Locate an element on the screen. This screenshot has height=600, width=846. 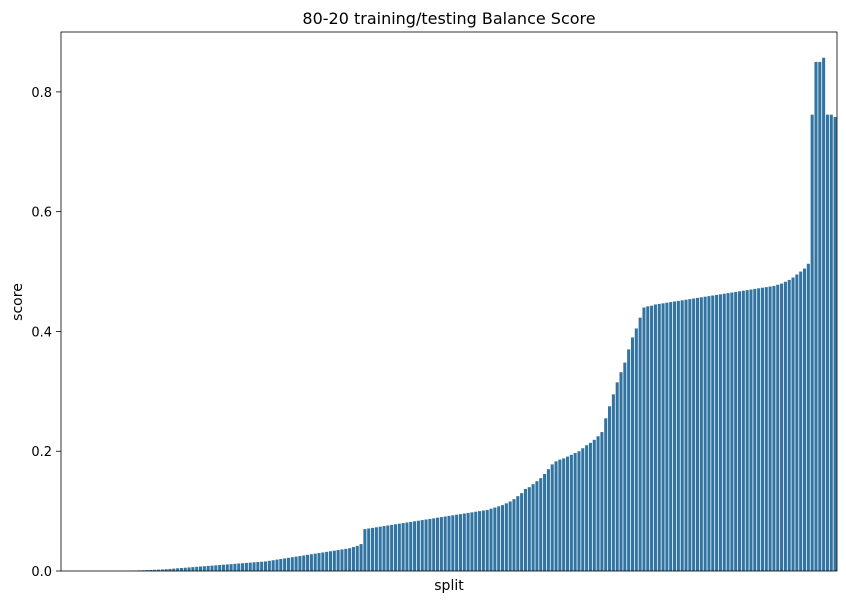
y-axis-label: score is located at coordinates (18, 302).